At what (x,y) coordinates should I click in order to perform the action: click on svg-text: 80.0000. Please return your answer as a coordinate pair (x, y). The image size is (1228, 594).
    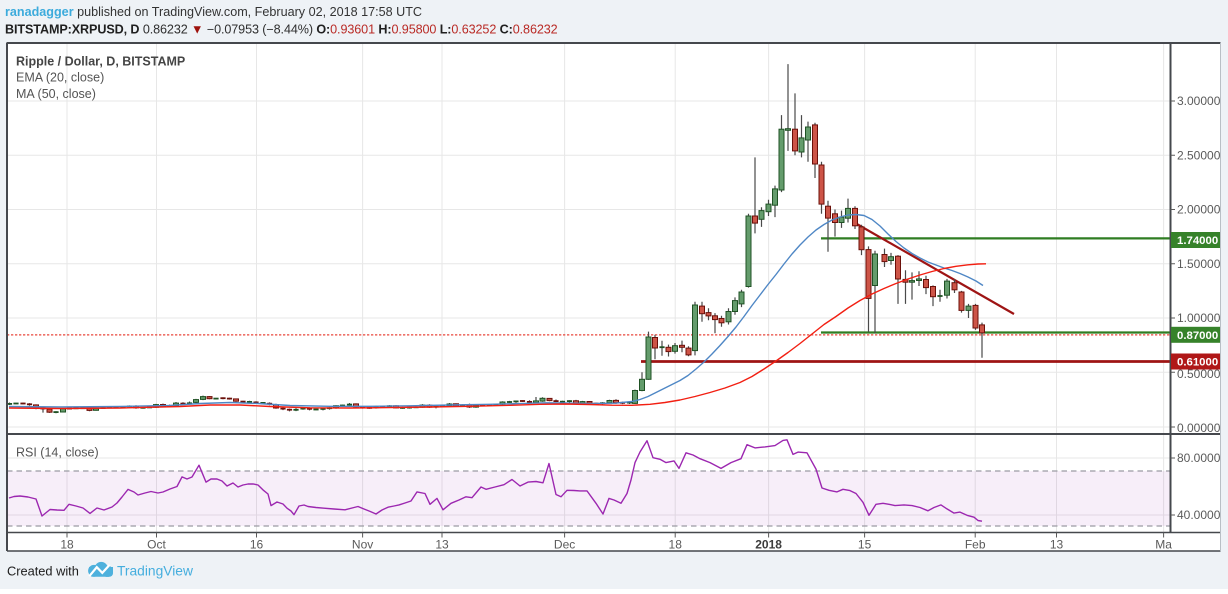
    Looking at the image, I should click on (1199, 458).